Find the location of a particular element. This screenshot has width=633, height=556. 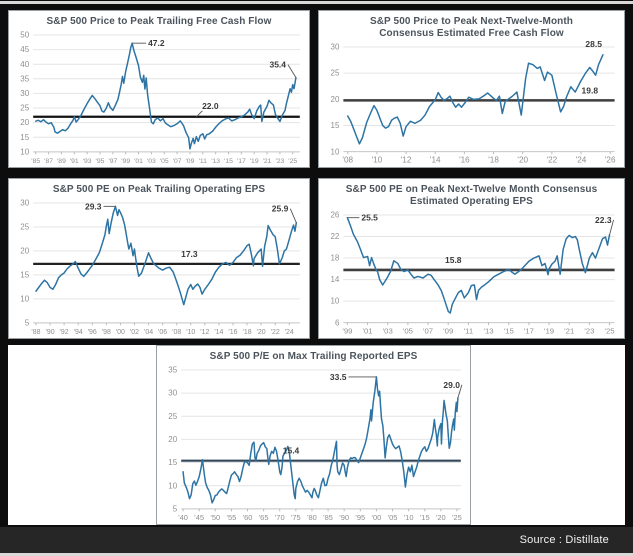

svg-text: '04 is located at coordinates (148, 332).